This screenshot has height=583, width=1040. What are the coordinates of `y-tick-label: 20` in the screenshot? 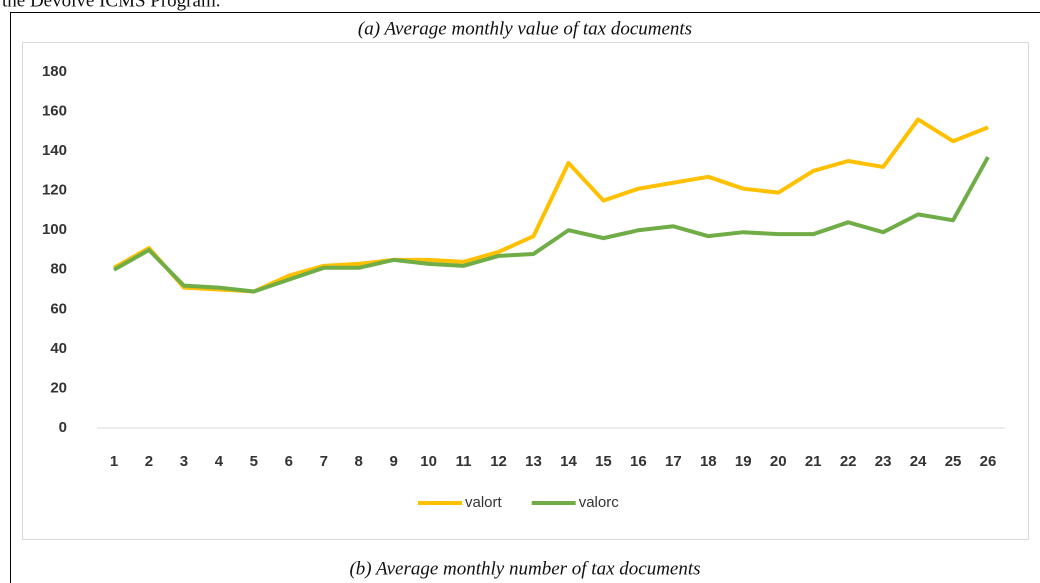 It's located at (58, 387).